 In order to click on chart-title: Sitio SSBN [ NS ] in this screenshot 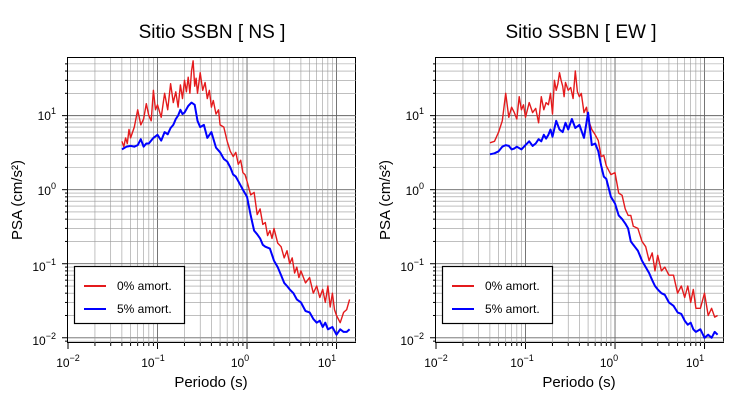, I will do `click(212, 32)`.